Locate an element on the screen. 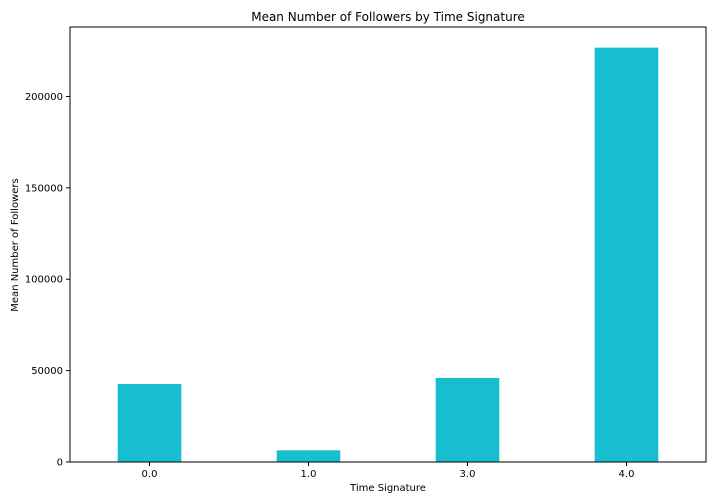  bar-1.0 is located at coordinates (308, 456).